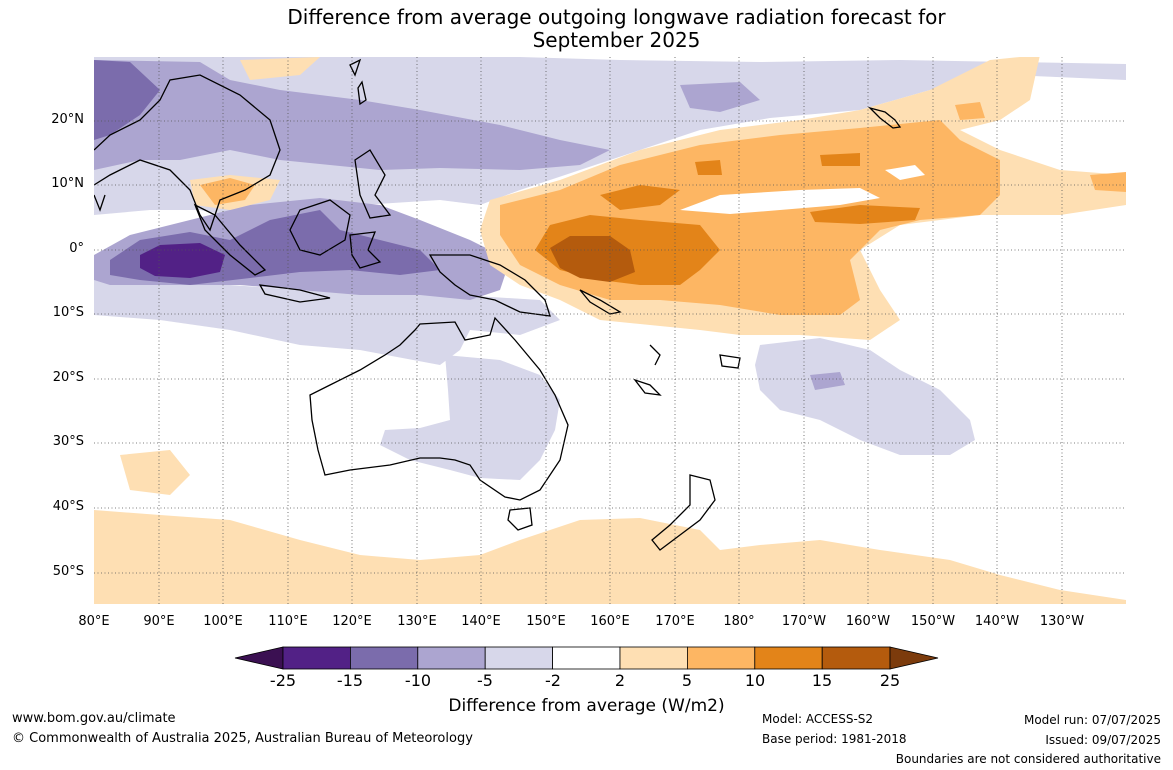 The height and width of the screenshot is (770, 1173). I want to click on anomaly-region-neg-pacific, so click(865, 396).